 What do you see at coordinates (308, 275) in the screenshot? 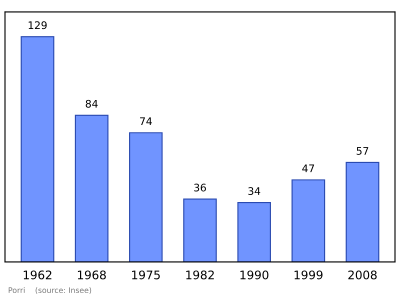
I see `x-tick-label: 1999` at bounding box center [308, 275].